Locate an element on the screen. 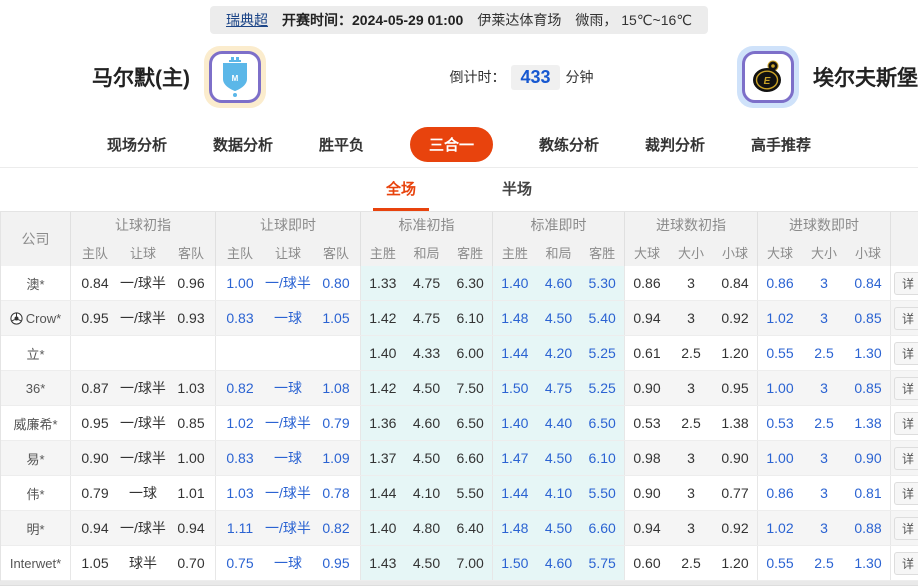 The image size is (918, 586). odds-value: 4.10 is located at coordinates (558, 493).